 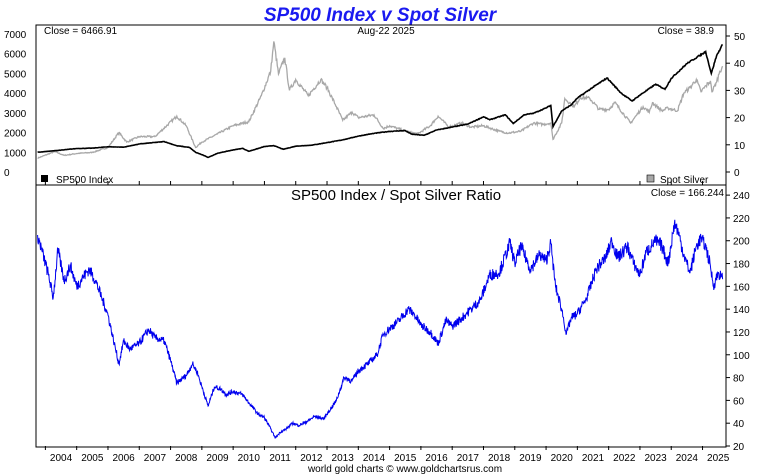 What do you see at coordinates (280, 458) in the screenshot?
I see `x-tick-label: 2011` at bounding box center [280, 458].